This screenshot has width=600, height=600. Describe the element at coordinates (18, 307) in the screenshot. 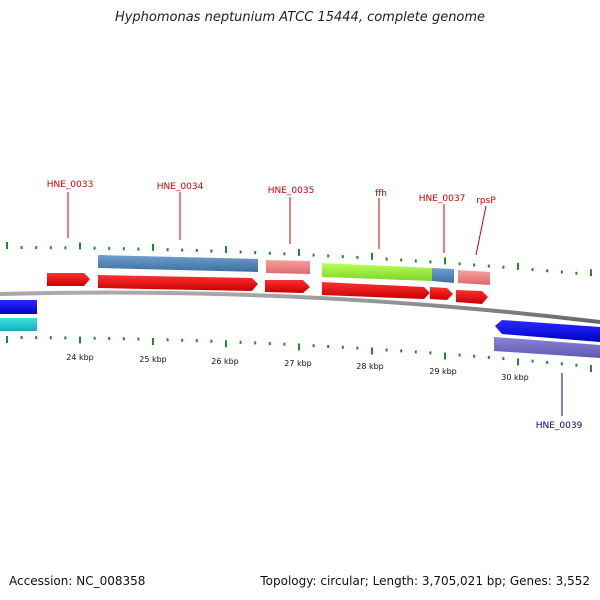

I see `gene-bar-left-blue` at that location.